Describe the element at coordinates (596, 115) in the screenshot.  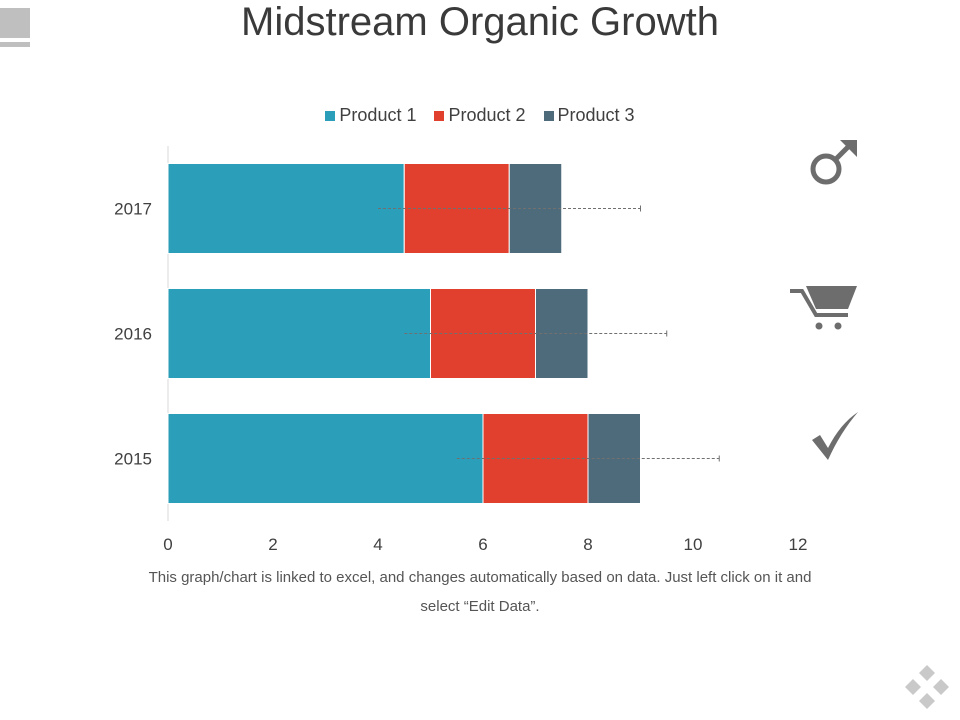
I see `legend-label-product-3: Product 3` at that location.